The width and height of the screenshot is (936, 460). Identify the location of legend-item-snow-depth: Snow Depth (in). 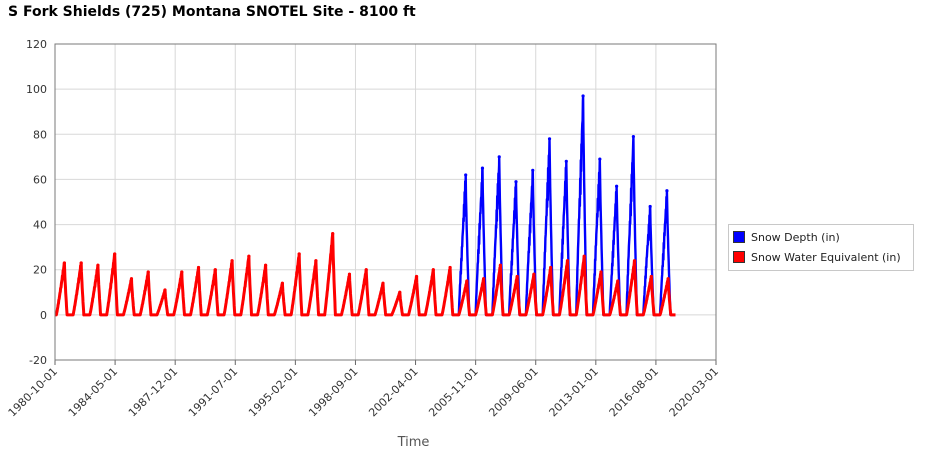
(821, 237).